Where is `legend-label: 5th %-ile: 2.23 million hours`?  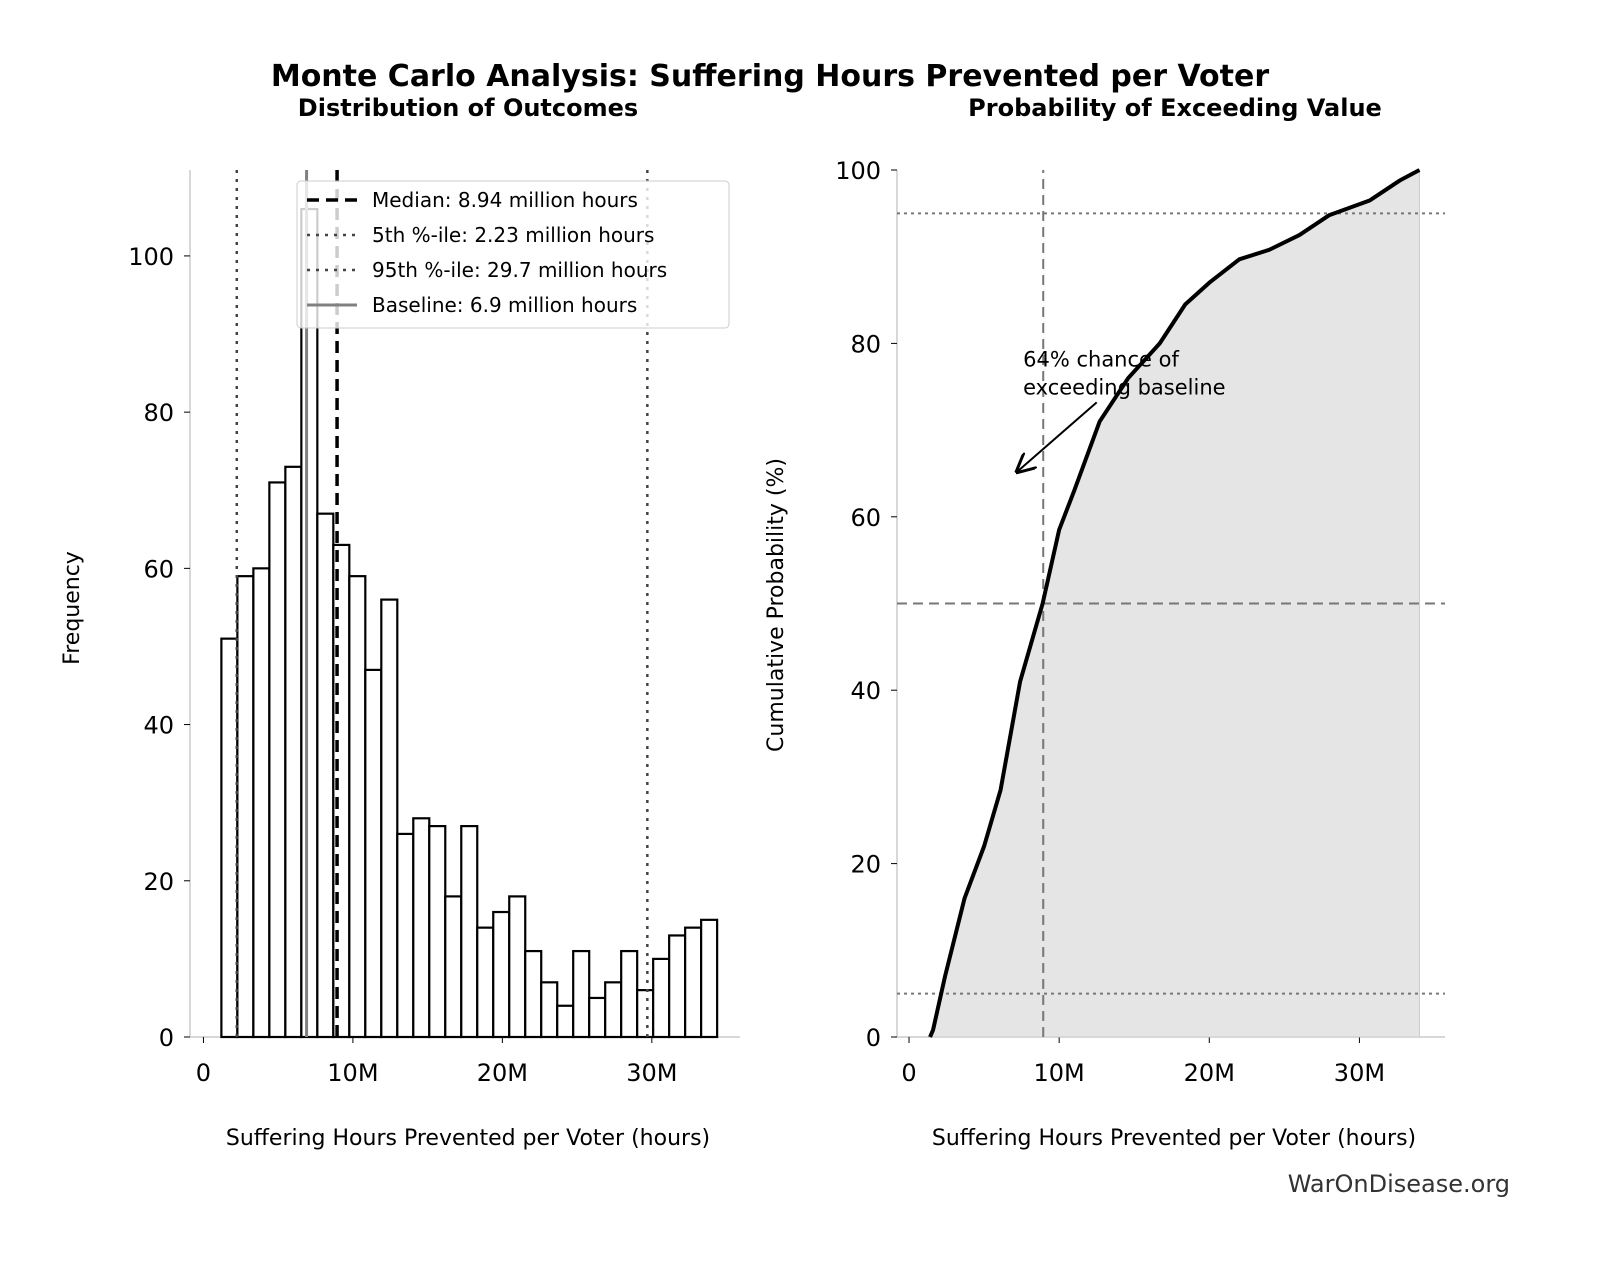 legend-label: 5th %-ile: 2.23 million hours is located at coordinates (513, 235).